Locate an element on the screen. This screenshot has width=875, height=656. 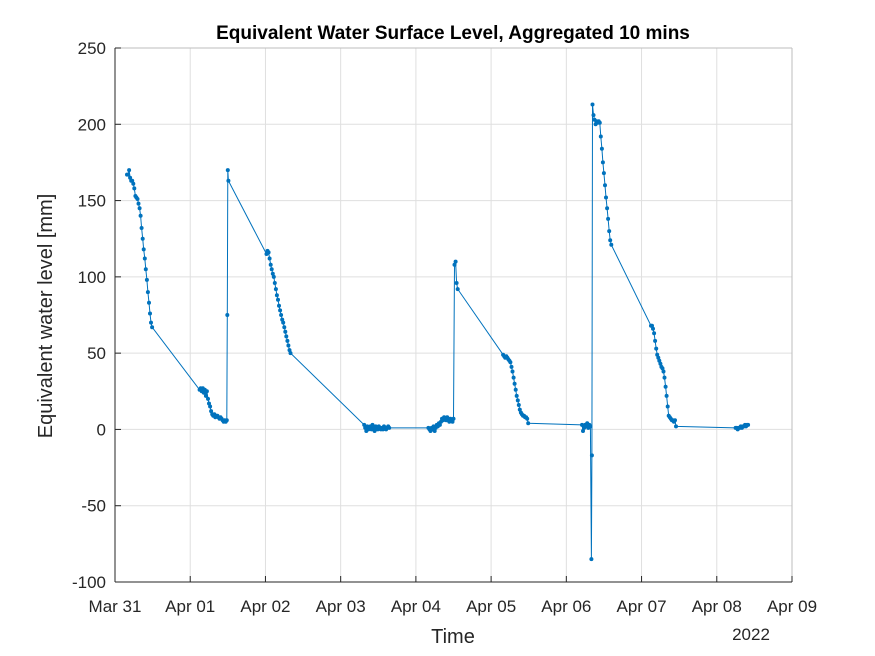
x-axis-year-label: 2022 is located at coordinates (751, 634).